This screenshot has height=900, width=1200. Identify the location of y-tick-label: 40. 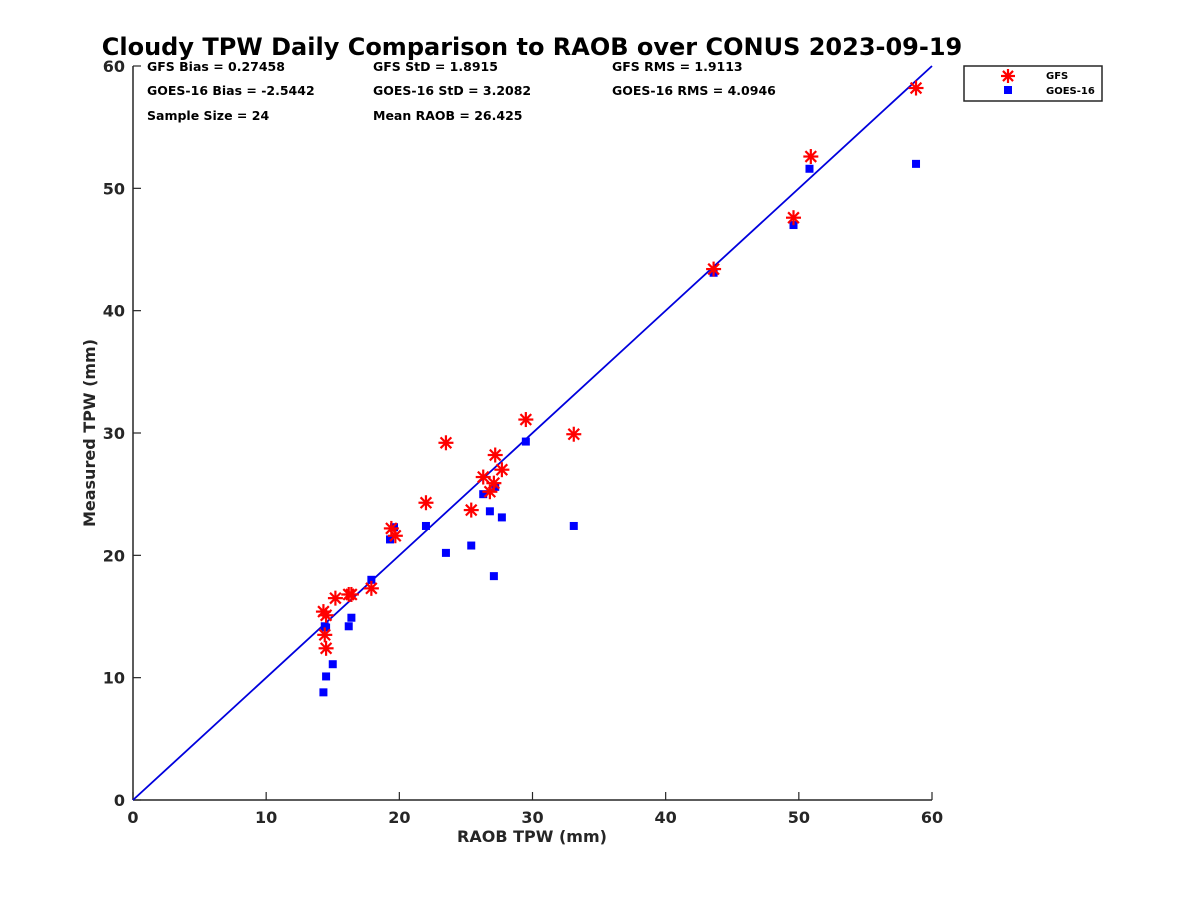
(114, 311).